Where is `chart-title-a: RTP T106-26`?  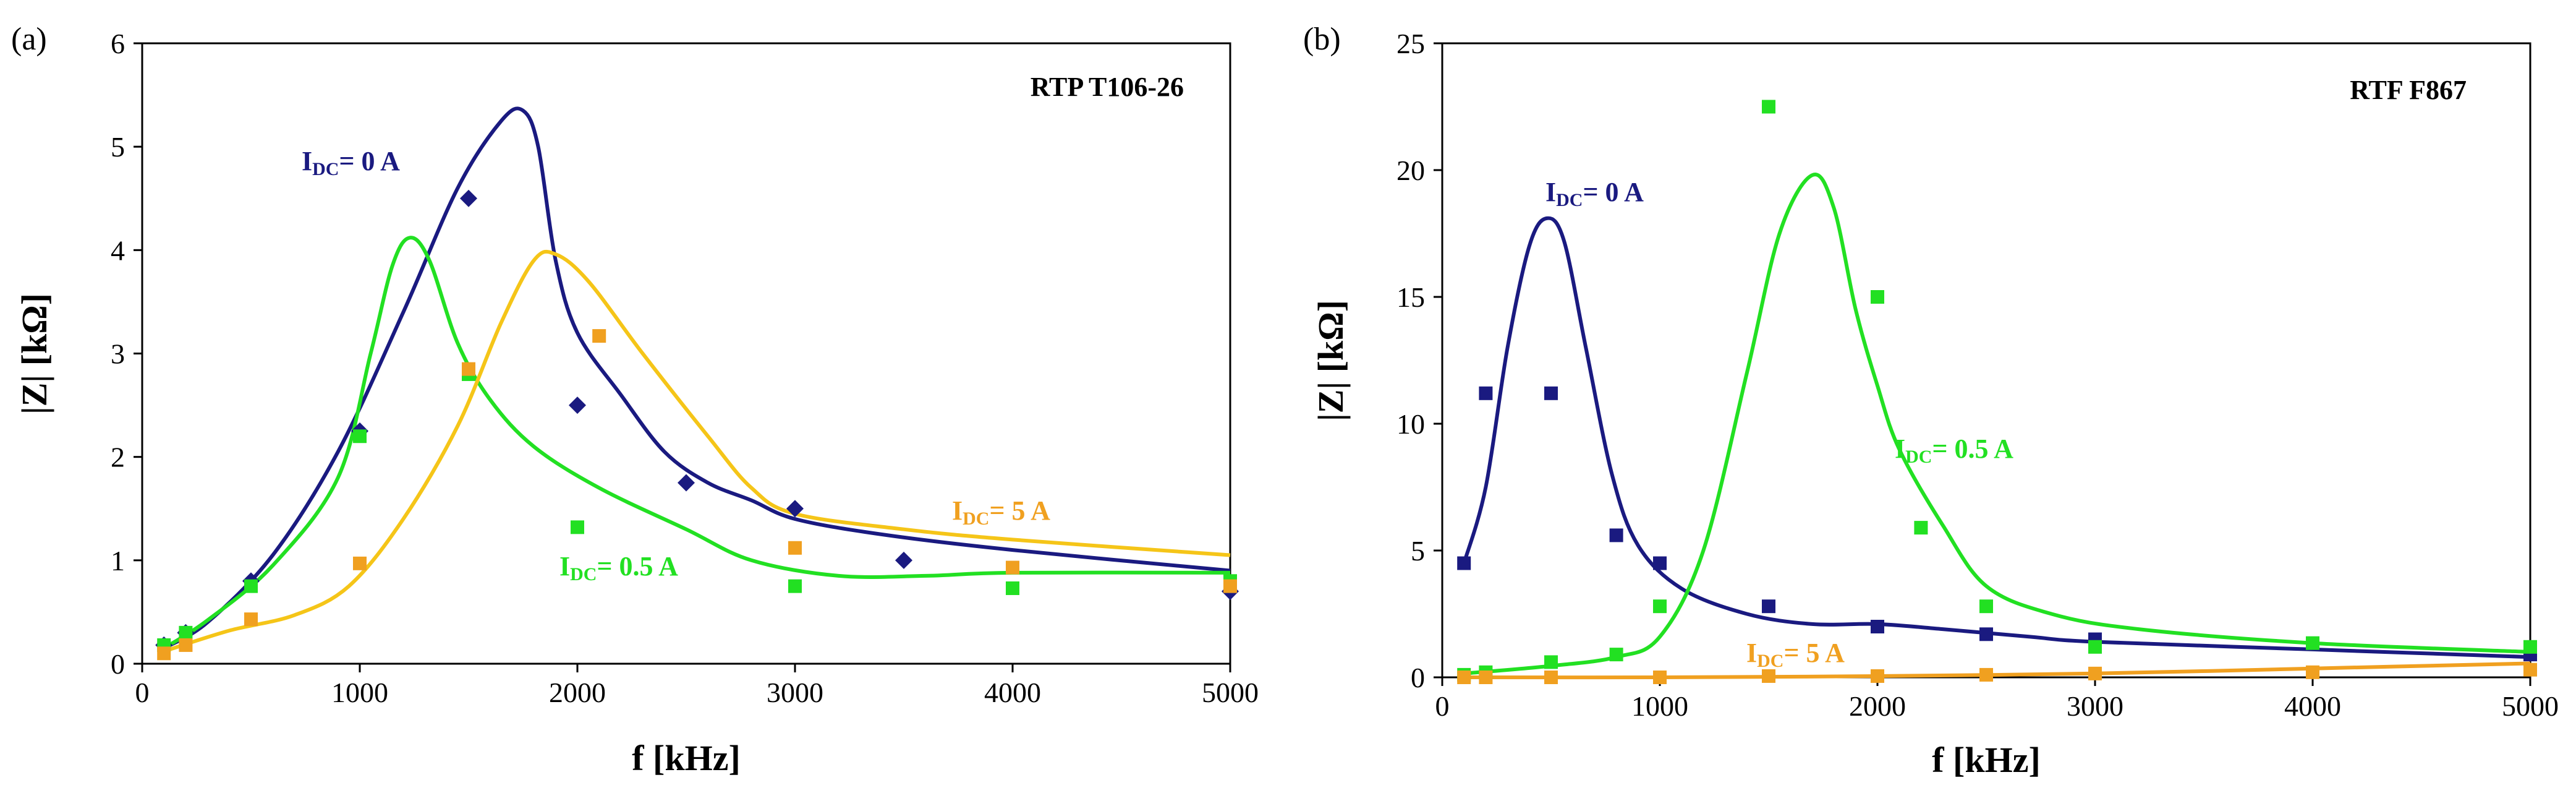 chart-title-a: RTP T106-26 is located at coordinates (1107, 87).